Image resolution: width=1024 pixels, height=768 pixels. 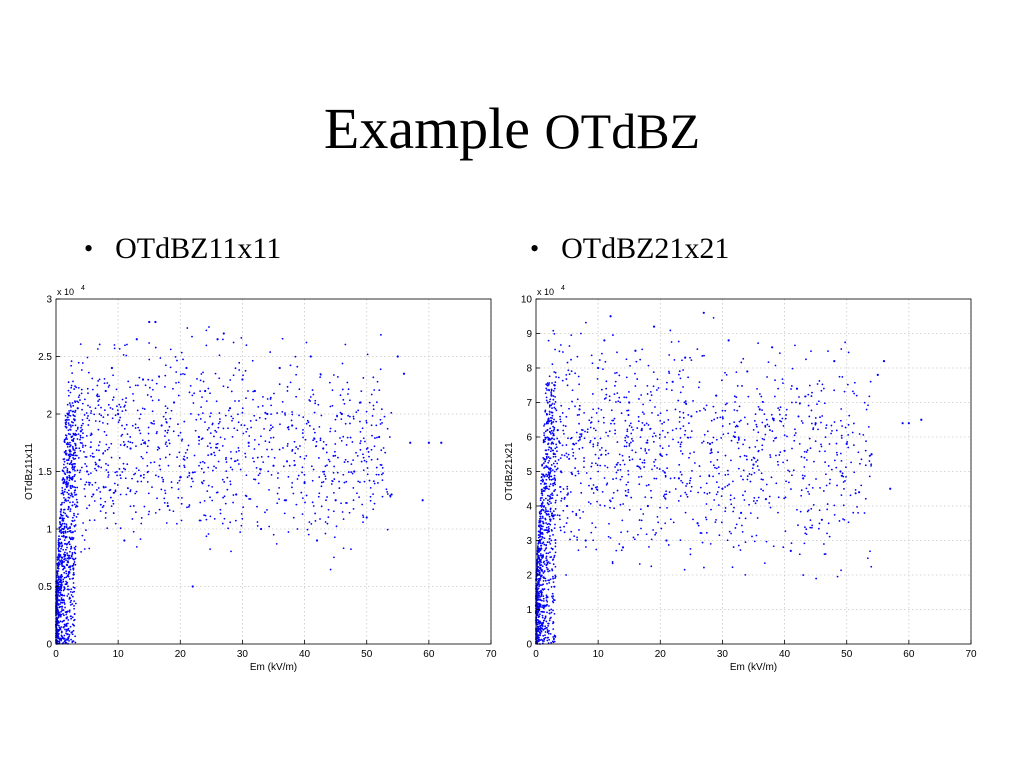 What do you see at coordinates (45, 472) in the screenshot?
I see `y-tick-label: 1.5` at bounding box center [45, 472].